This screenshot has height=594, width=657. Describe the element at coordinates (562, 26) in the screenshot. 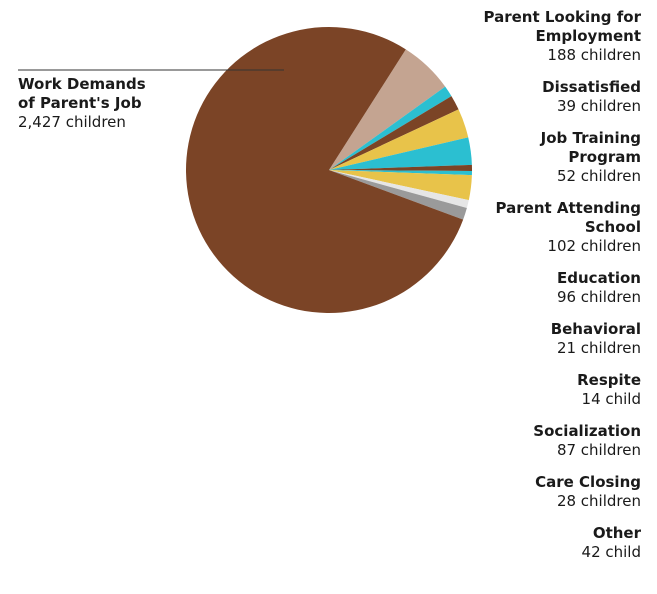

I see `legend-label: Parent Looking for Employment` at that location.